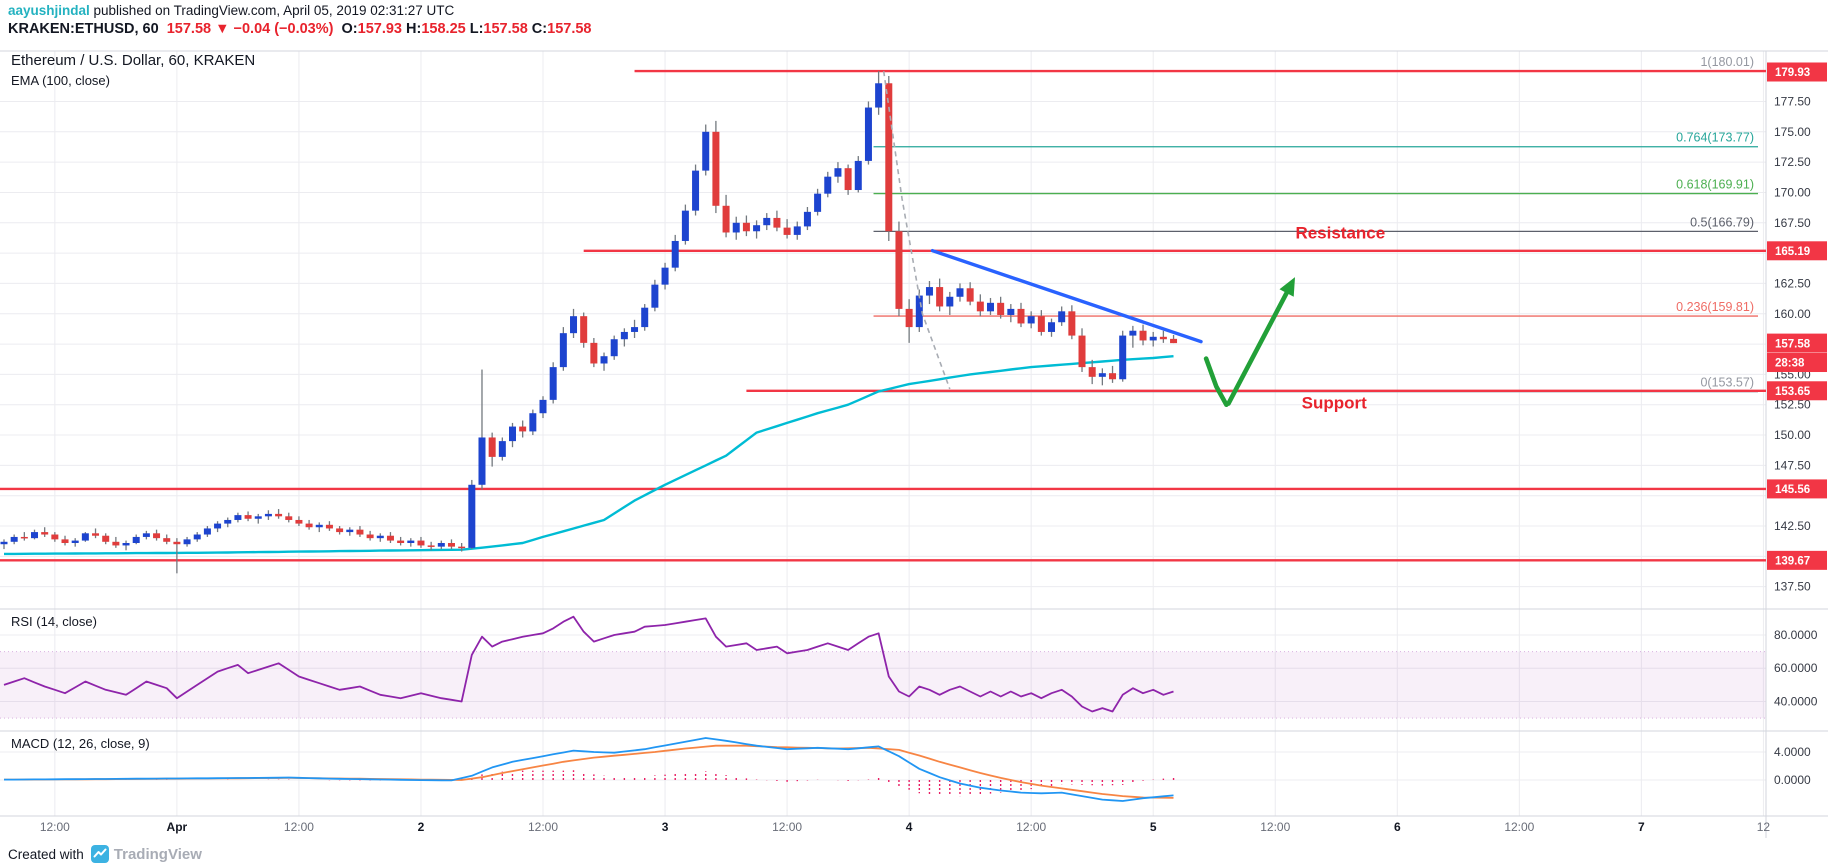  What do you see at coordinates (1790, 364) in the screenshot?
I see `price-badge-text: 28:38` at bounding box center [1790, 364].